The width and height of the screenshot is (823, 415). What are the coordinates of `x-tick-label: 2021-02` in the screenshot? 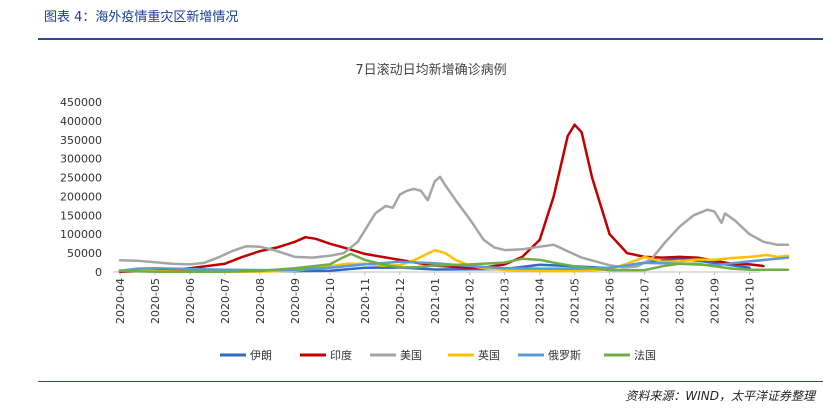 It's located at (470, 301).